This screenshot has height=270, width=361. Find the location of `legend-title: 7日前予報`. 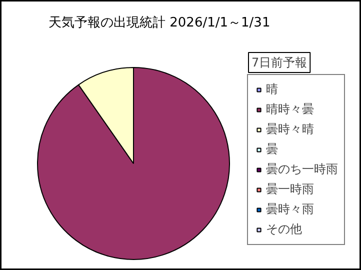

legend-title: 7日前予報 is located at coordinates (280, 63).